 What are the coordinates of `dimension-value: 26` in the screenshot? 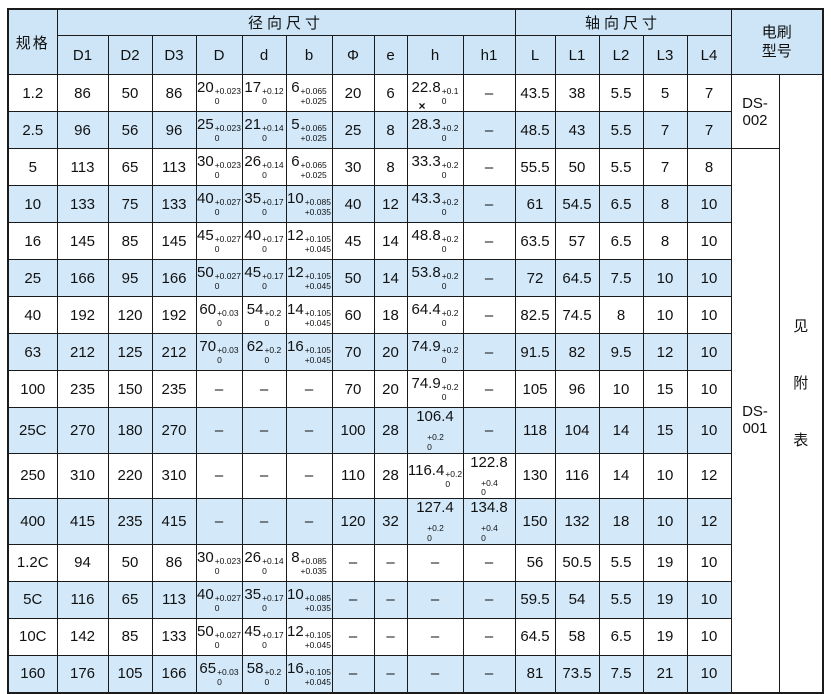 It's located at (253, 557).